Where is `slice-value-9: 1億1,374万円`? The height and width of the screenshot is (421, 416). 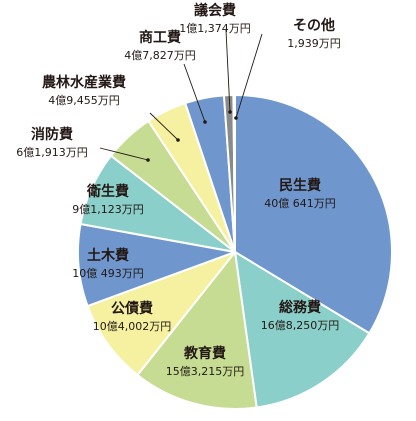
slice-value-9: 1億1,374万円 is located at coordinates (215, 28).